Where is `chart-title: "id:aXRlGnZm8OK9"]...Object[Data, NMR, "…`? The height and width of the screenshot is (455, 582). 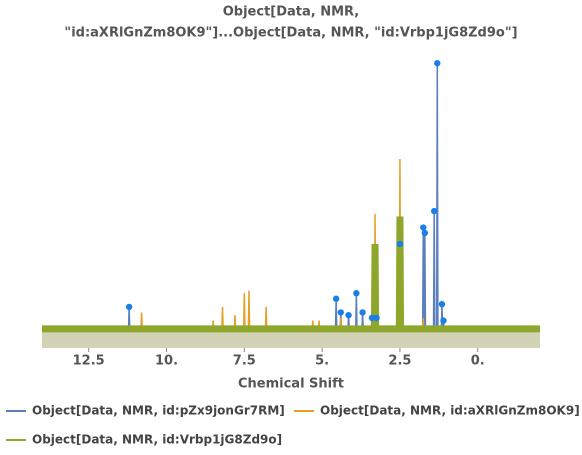
chart-title: "id:aXRlGnZm8OK9"]...Object[Data, NMR, "… is located at coordinates (290, 33).